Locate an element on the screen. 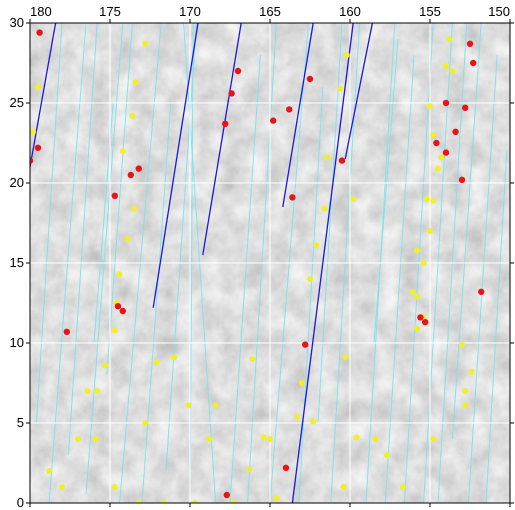 Image resolution: width=515 pixels, height=510 pixels. y-tick-label: 25 is located at coordinates (17, 102).